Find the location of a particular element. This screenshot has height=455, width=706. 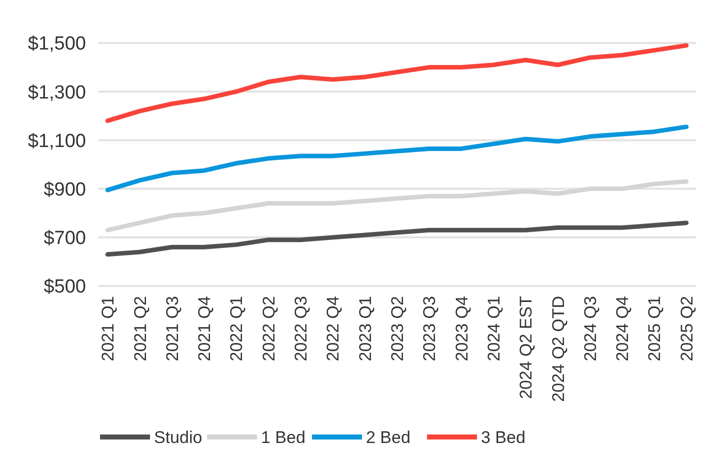

legend-label: 3 Bed is located at coordinates (503, 437).